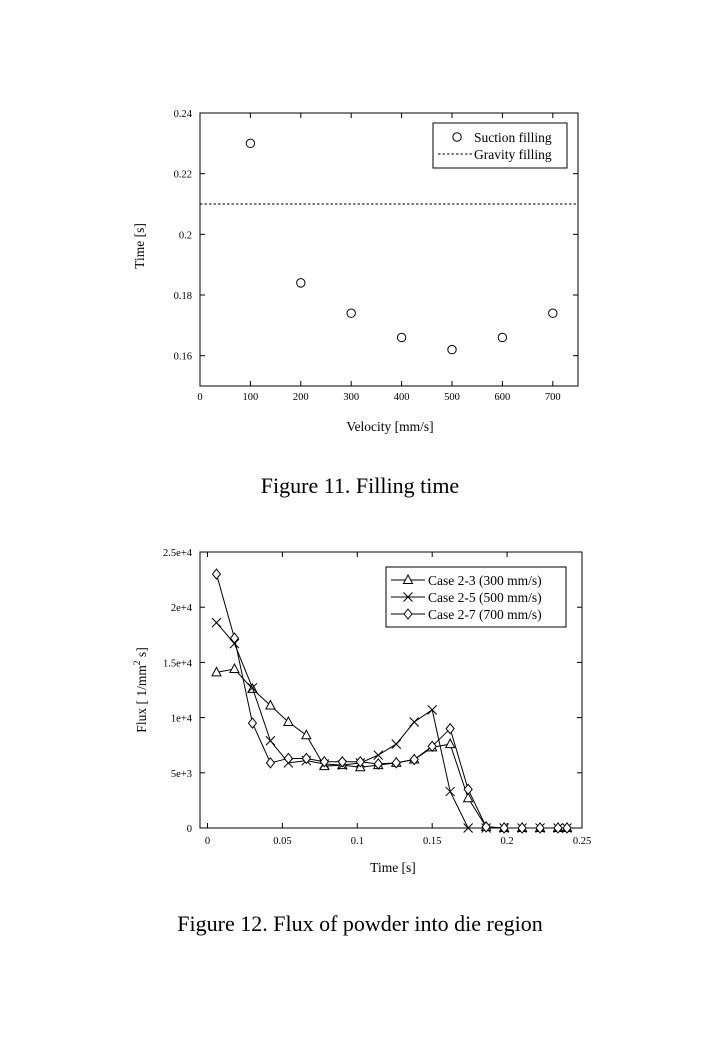 This screenshot has height=1040, width=720. Describe the element at coordinates (178, 553) in the screenshot. I see `chart2-ytick-label: 2.5e+4` at that location.